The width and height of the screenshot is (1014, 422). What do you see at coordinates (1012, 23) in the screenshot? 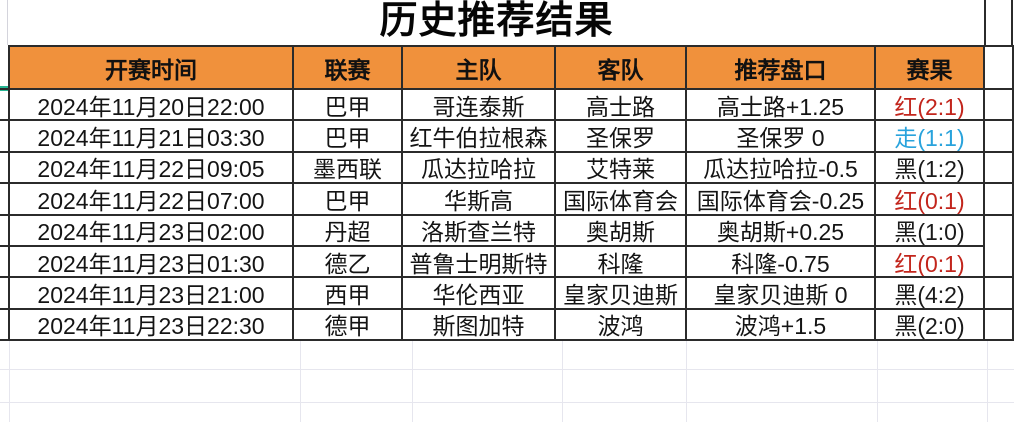
I see `sheet-right-border` at bounding box center [1012, 23].